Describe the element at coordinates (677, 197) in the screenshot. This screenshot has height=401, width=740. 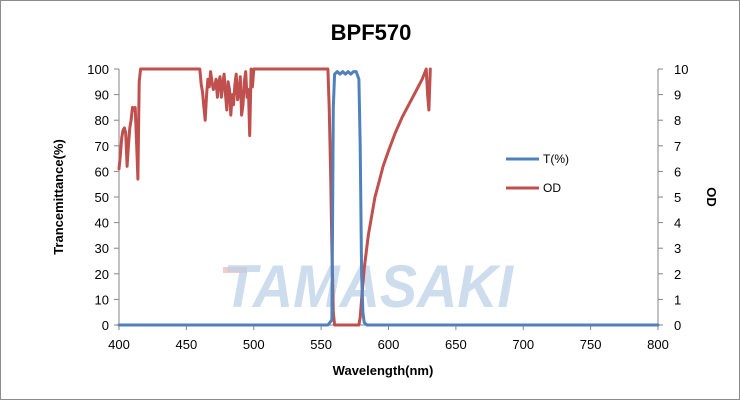
I see `y2-tick-label: 5` at that location.